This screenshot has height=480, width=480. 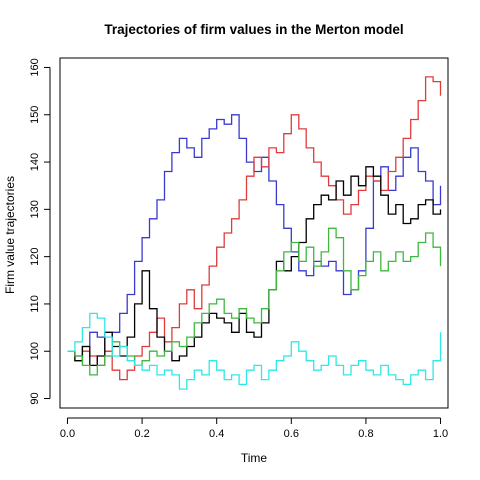 I want to click on x-tick-label: 0.4, so click(x=216, y=434).